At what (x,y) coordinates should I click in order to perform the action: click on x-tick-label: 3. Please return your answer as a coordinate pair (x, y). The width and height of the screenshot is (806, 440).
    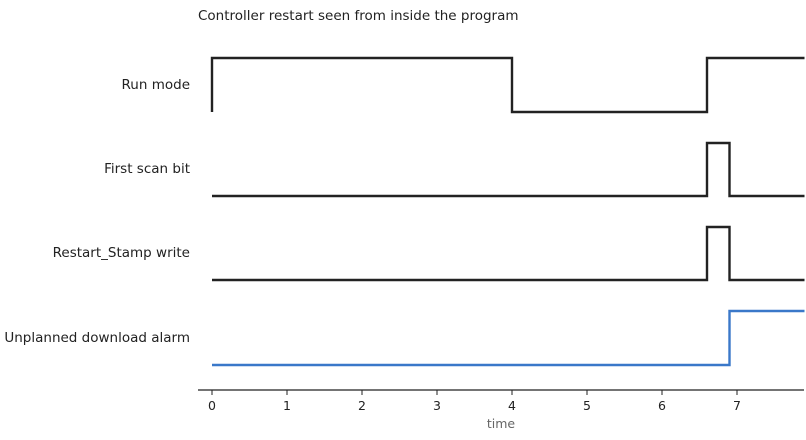
    Looking at the image, I should click on (437, 405).